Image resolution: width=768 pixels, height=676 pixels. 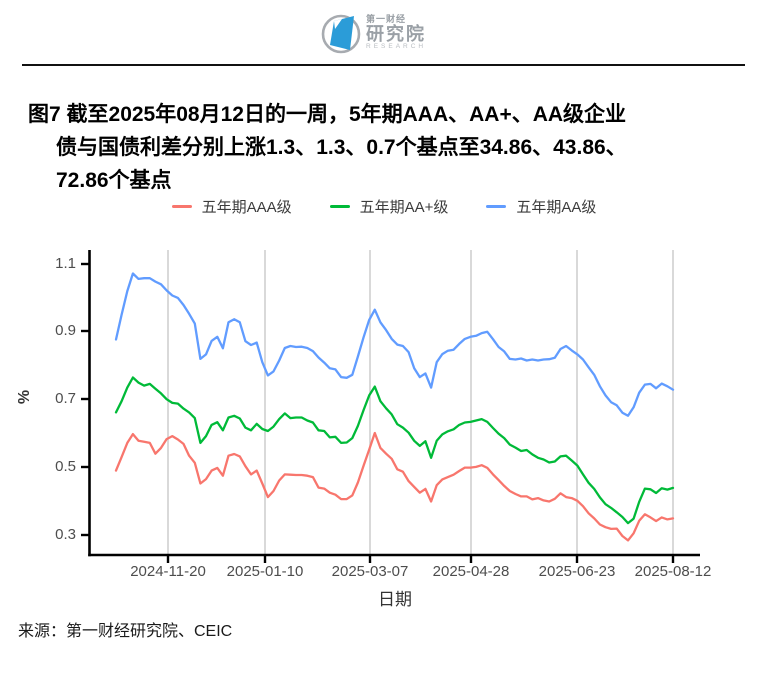 I want to click on y-tick-0.5: 0.5, so click(x=65, y=466).